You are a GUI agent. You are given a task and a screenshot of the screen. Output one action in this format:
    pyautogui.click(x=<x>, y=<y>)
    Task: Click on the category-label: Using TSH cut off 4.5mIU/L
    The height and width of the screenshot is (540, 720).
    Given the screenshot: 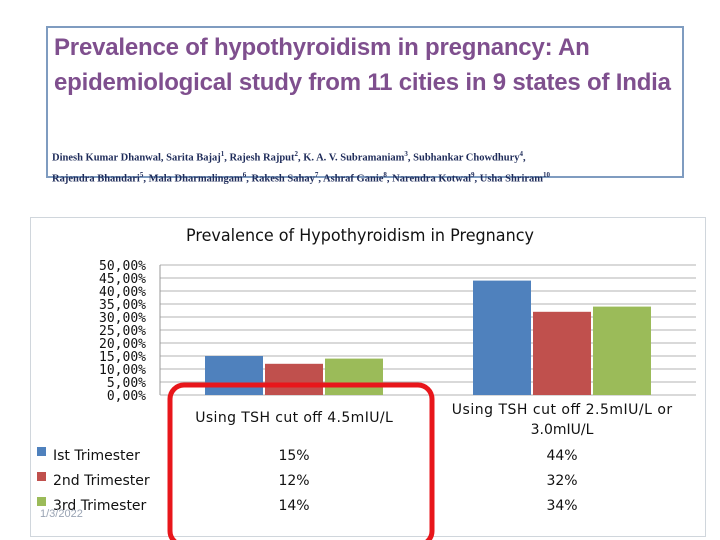 What is the action you would take?
    pyautogui.click(x=294, y=418)
    